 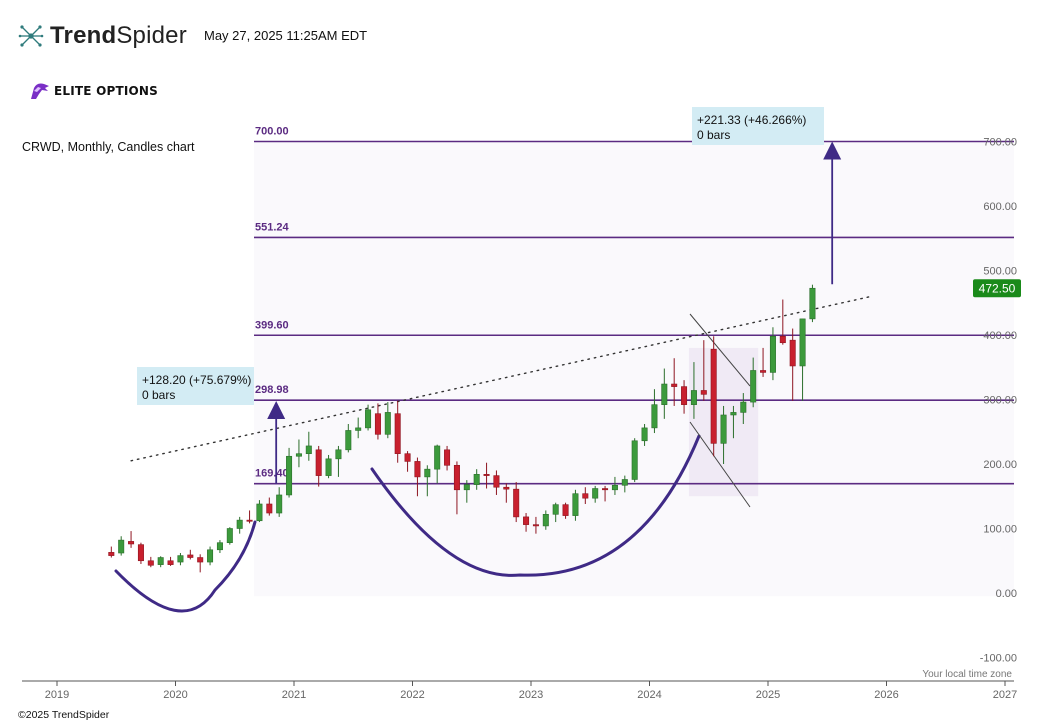 I want to click on measure-change-text: +128.20 (+75.679%), so click(x=196, y=380).